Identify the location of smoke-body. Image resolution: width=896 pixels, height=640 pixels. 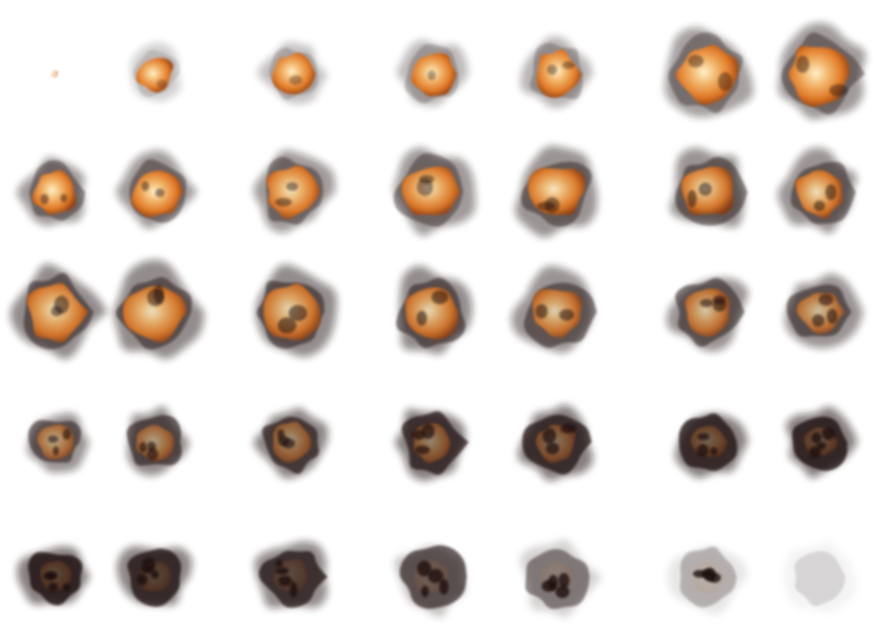
(820, 579).